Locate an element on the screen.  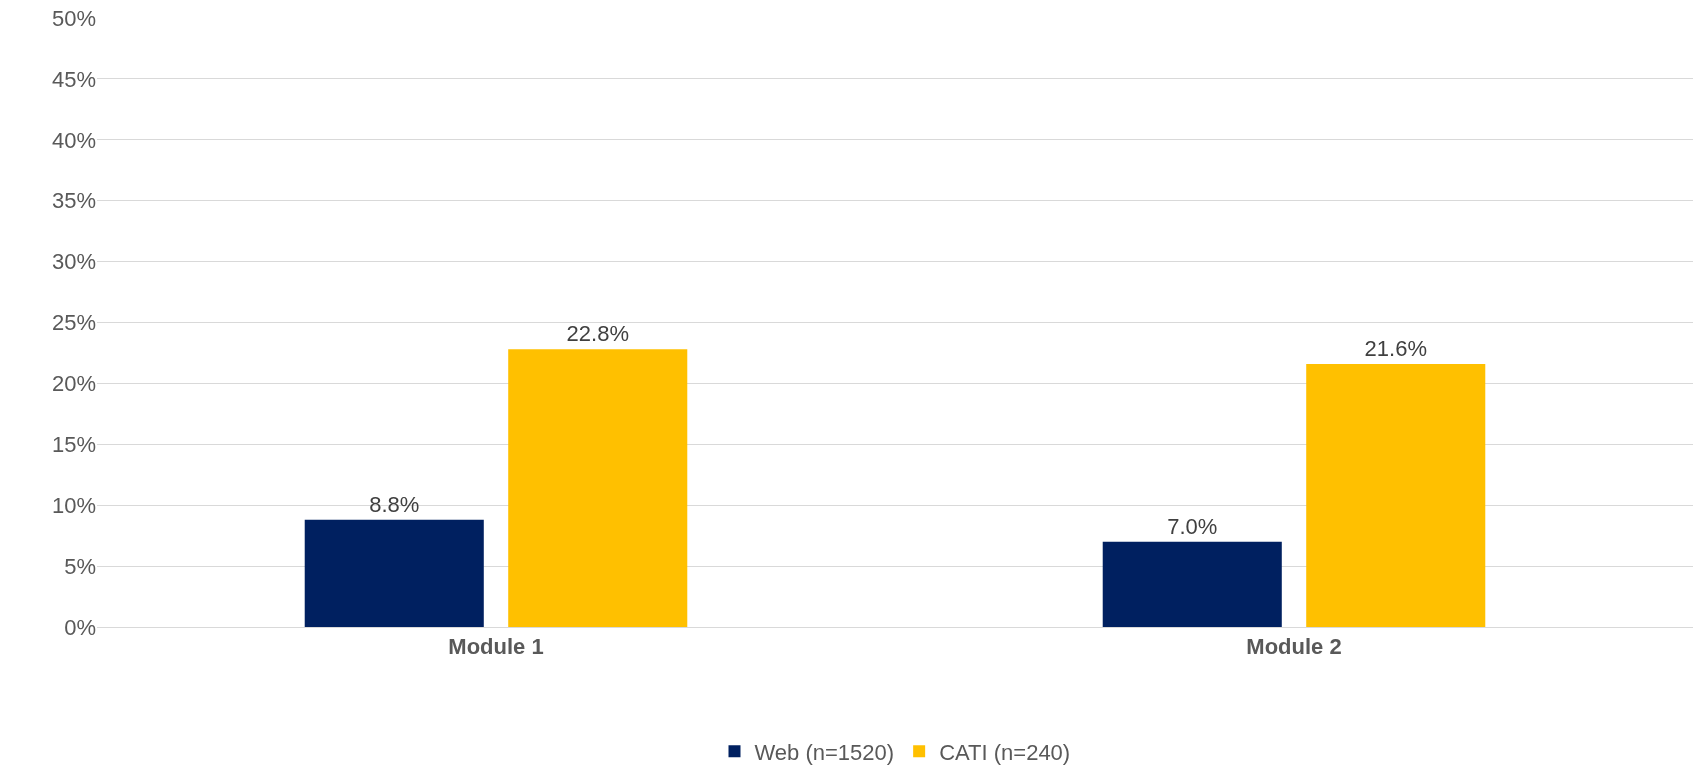
data-label: 22.8% is located at coordinates (597, 334).